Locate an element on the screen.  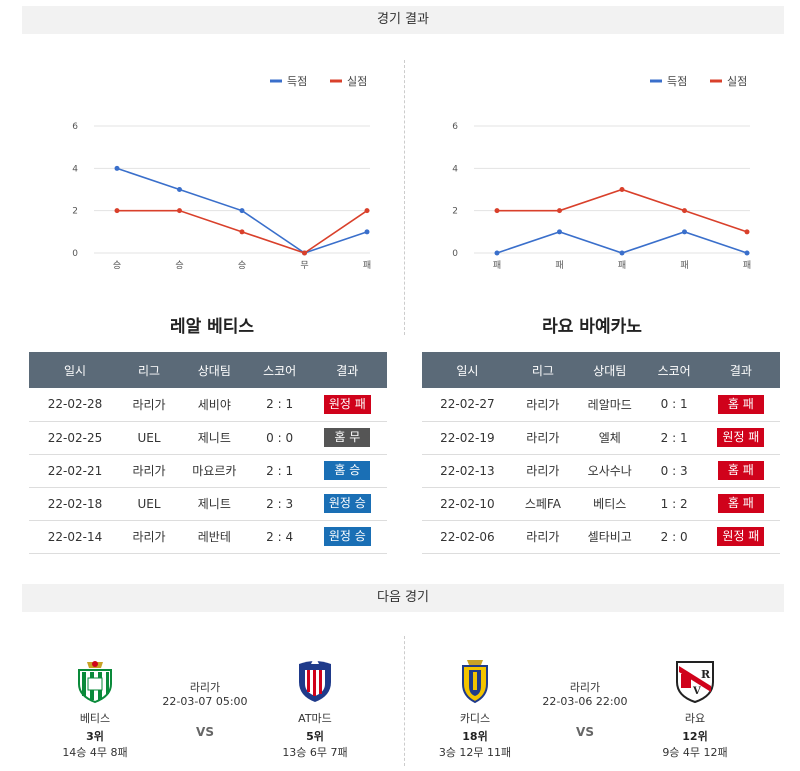
opponent-cell: 레알마드 is located at coordinates (609, 405).